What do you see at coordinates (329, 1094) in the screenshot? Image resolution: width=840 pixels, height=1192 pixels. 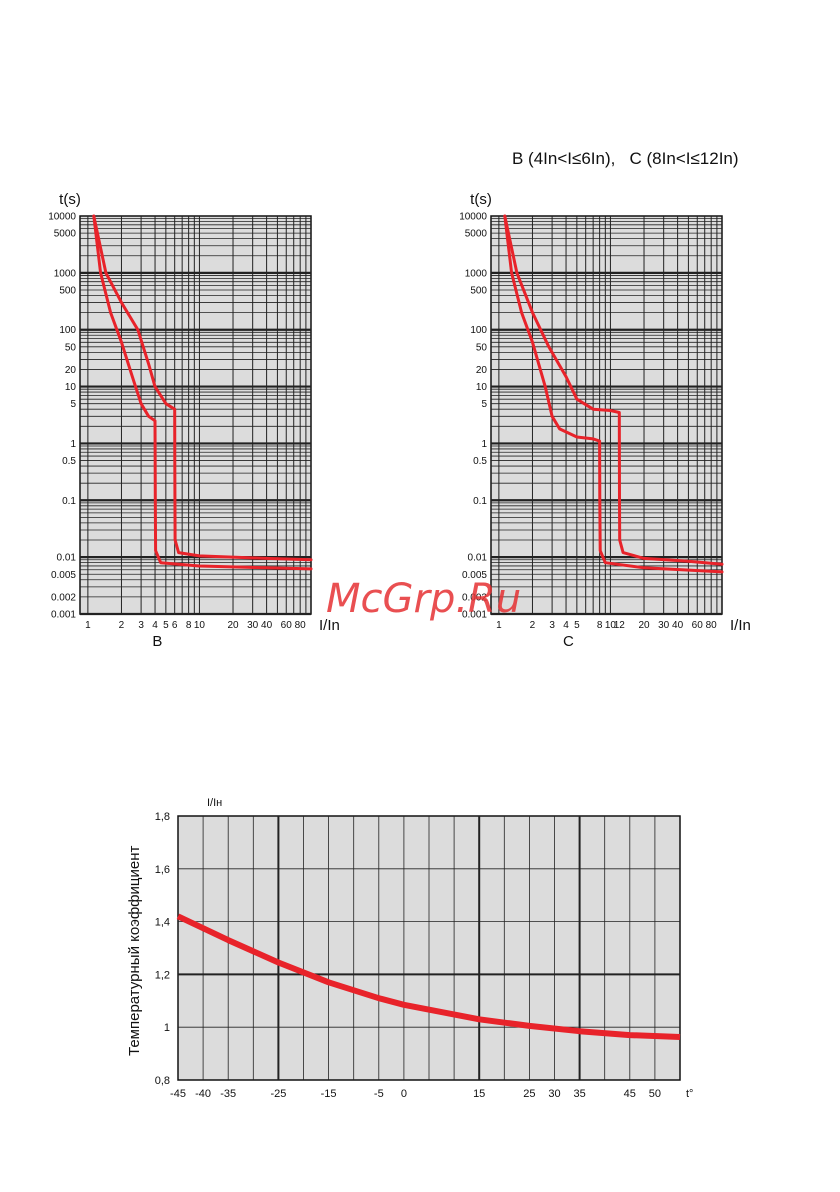 I see `x-tick-label: -15` at bounding box center [329, 1094].